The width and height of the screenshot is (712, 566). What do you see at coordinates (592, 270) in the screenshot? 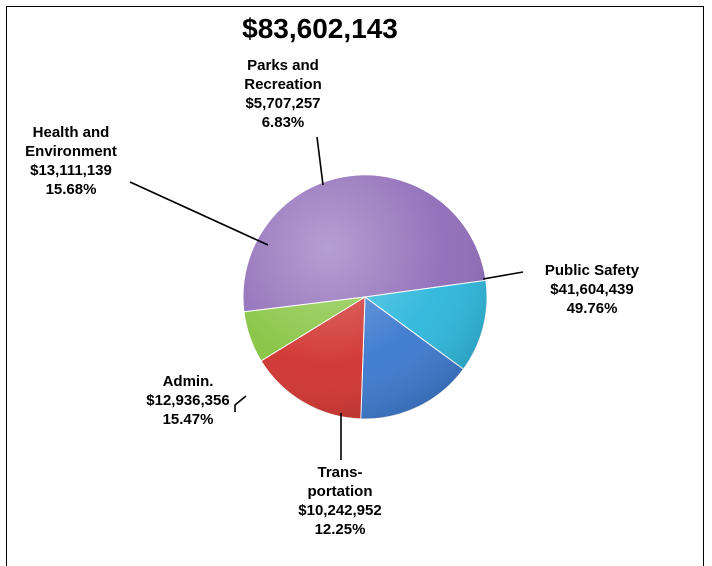
I see `slice-label-line: Public Safety` at bounding box center [592, 270].